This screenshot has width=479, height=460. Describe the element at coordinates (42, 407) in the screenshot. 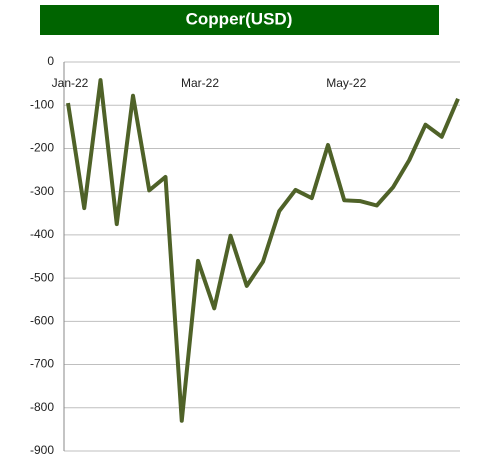

I see `y-tick-label: -800` at that location.